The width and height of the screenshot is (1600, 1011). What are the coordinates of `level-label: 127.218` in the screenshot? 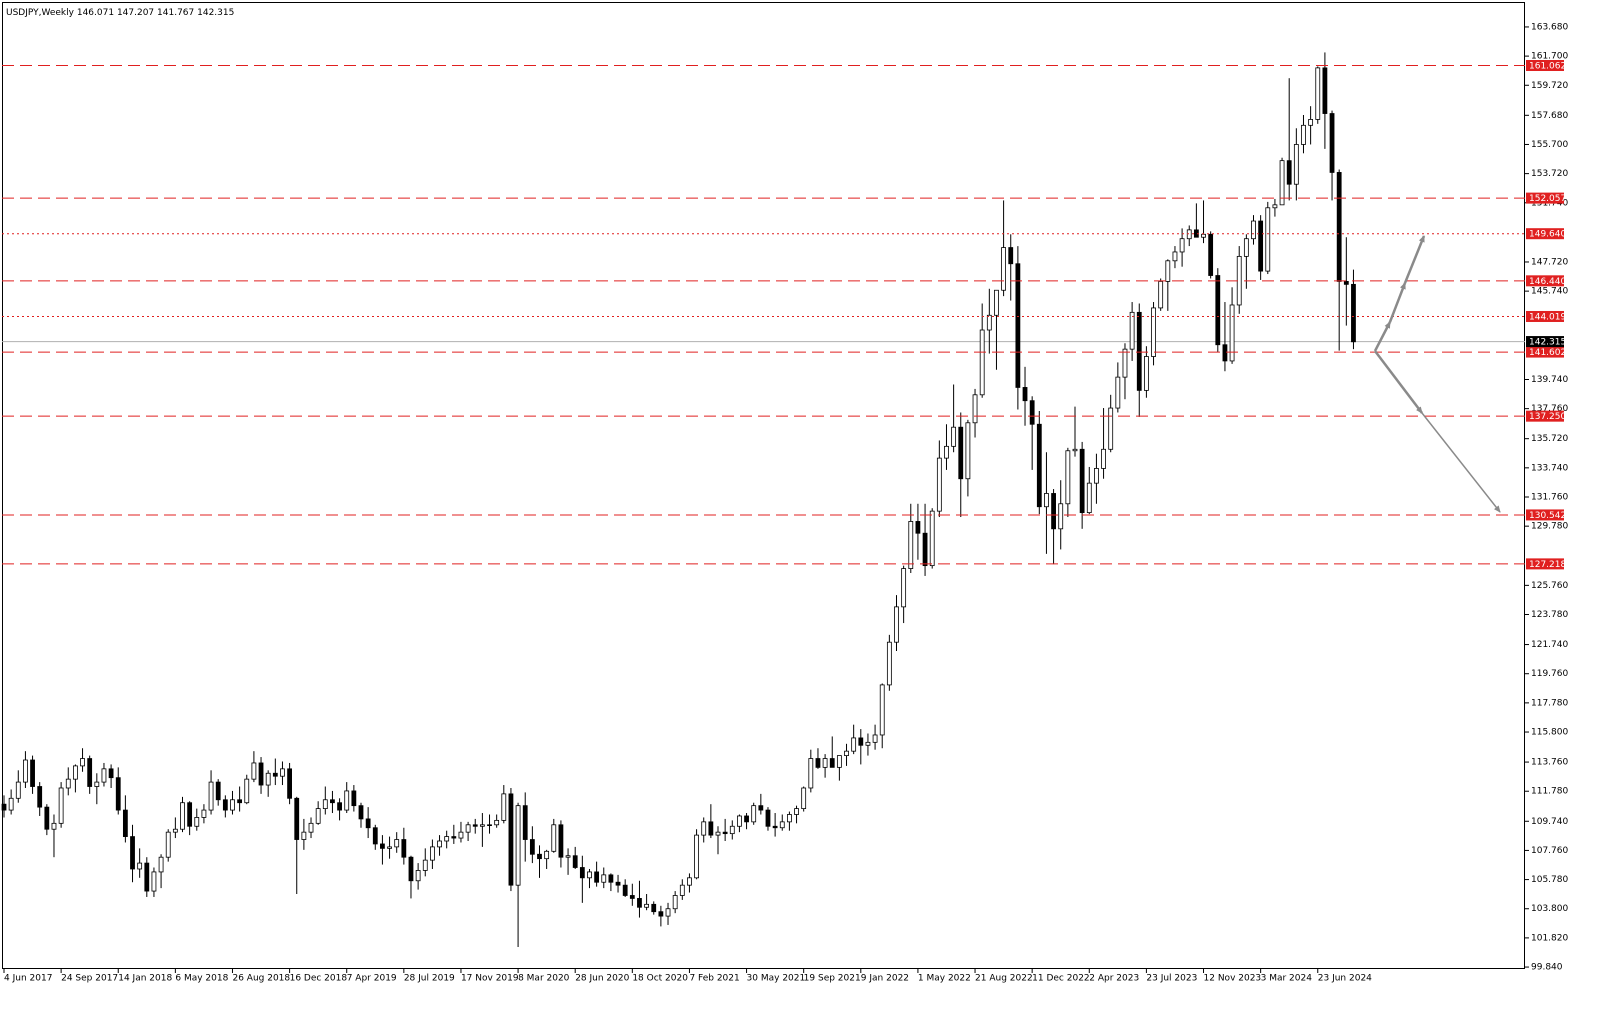 It's located at (1547, 565).